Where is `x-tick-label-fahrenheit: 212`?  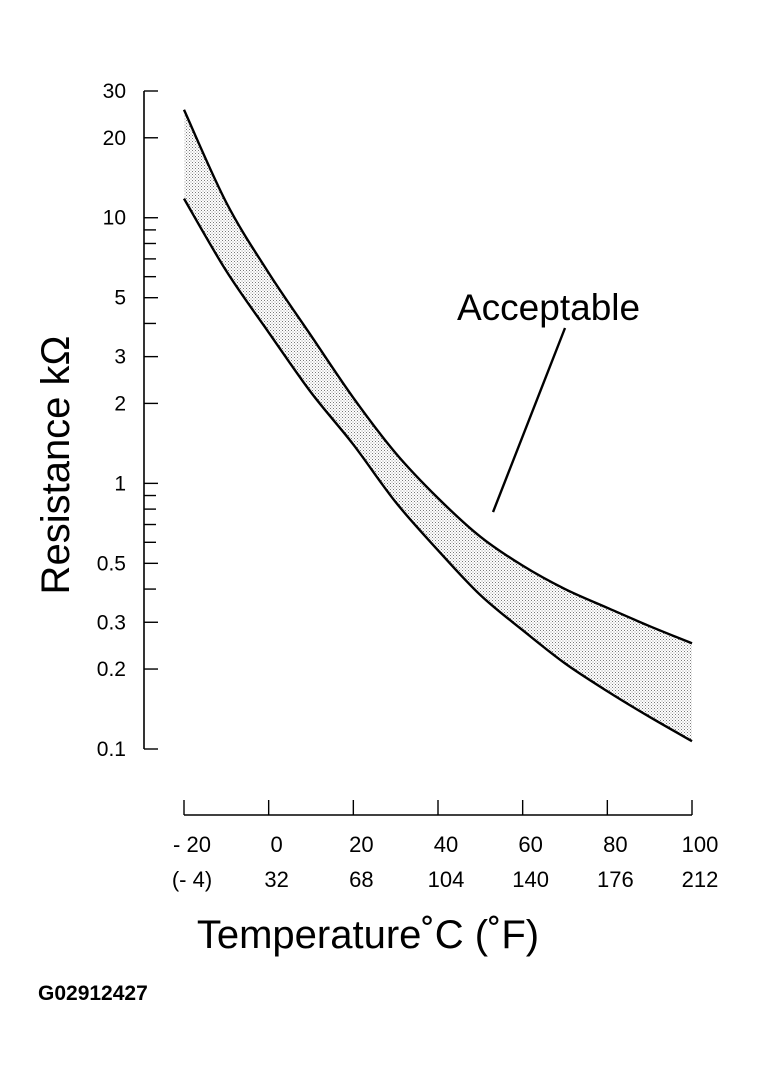
x-tick-label-fahrenheit: 212 is located at coordinates (700, 879).